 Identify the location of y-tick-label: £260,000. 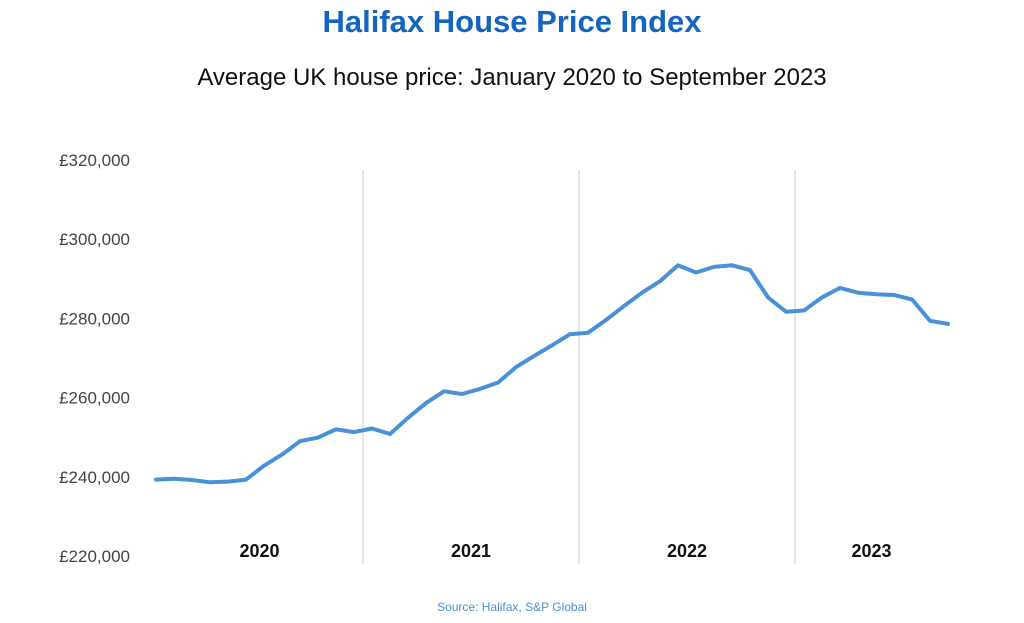
(94, 398).